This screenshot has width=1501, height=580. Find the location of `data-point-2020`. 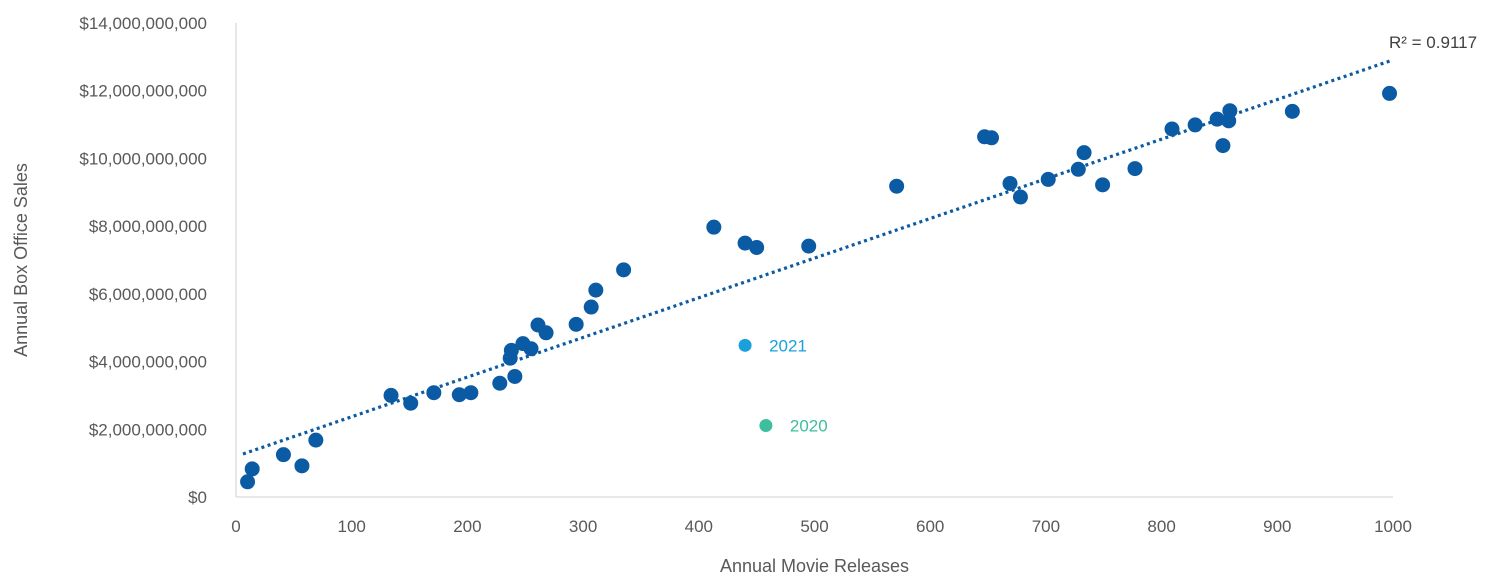

data-point-2020 is located at coordinates (766, 426).